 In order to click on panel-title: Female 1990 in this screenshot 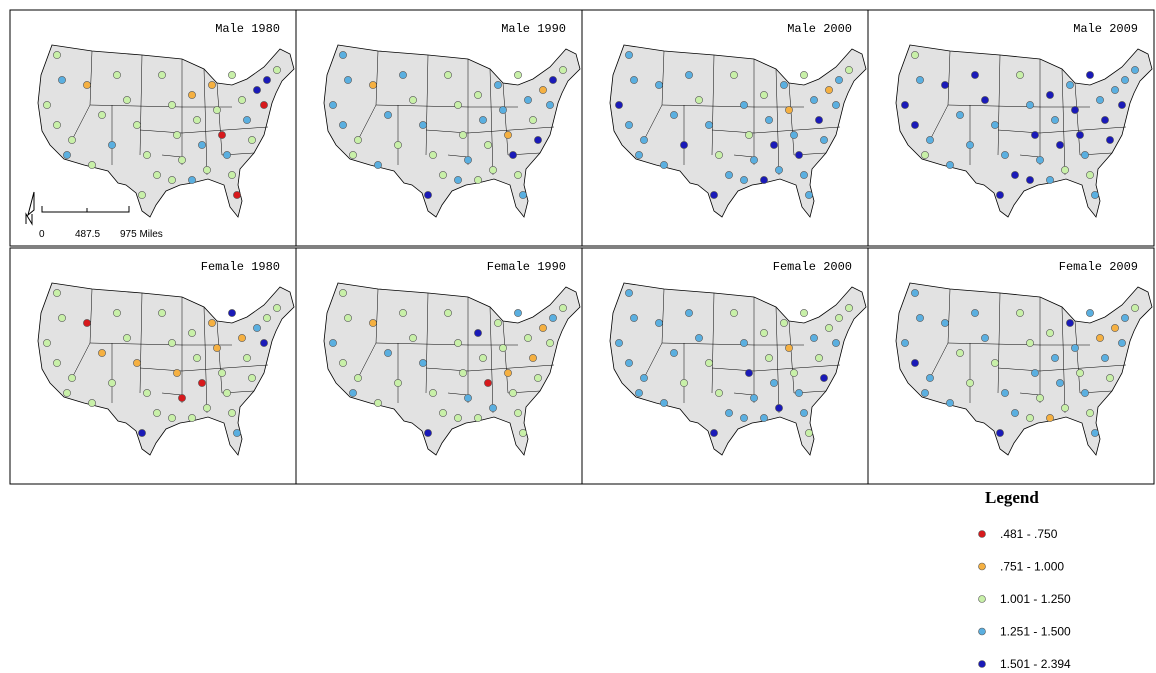, I will do `click(526, 267)`.